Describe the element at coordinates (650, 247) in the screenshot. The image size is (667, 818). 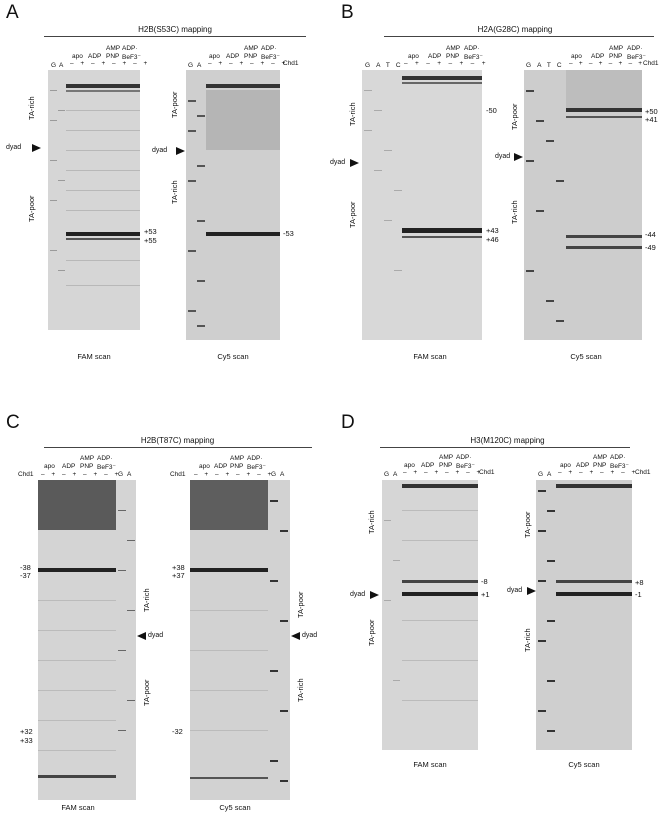
I see `band-label: -49` at that location.